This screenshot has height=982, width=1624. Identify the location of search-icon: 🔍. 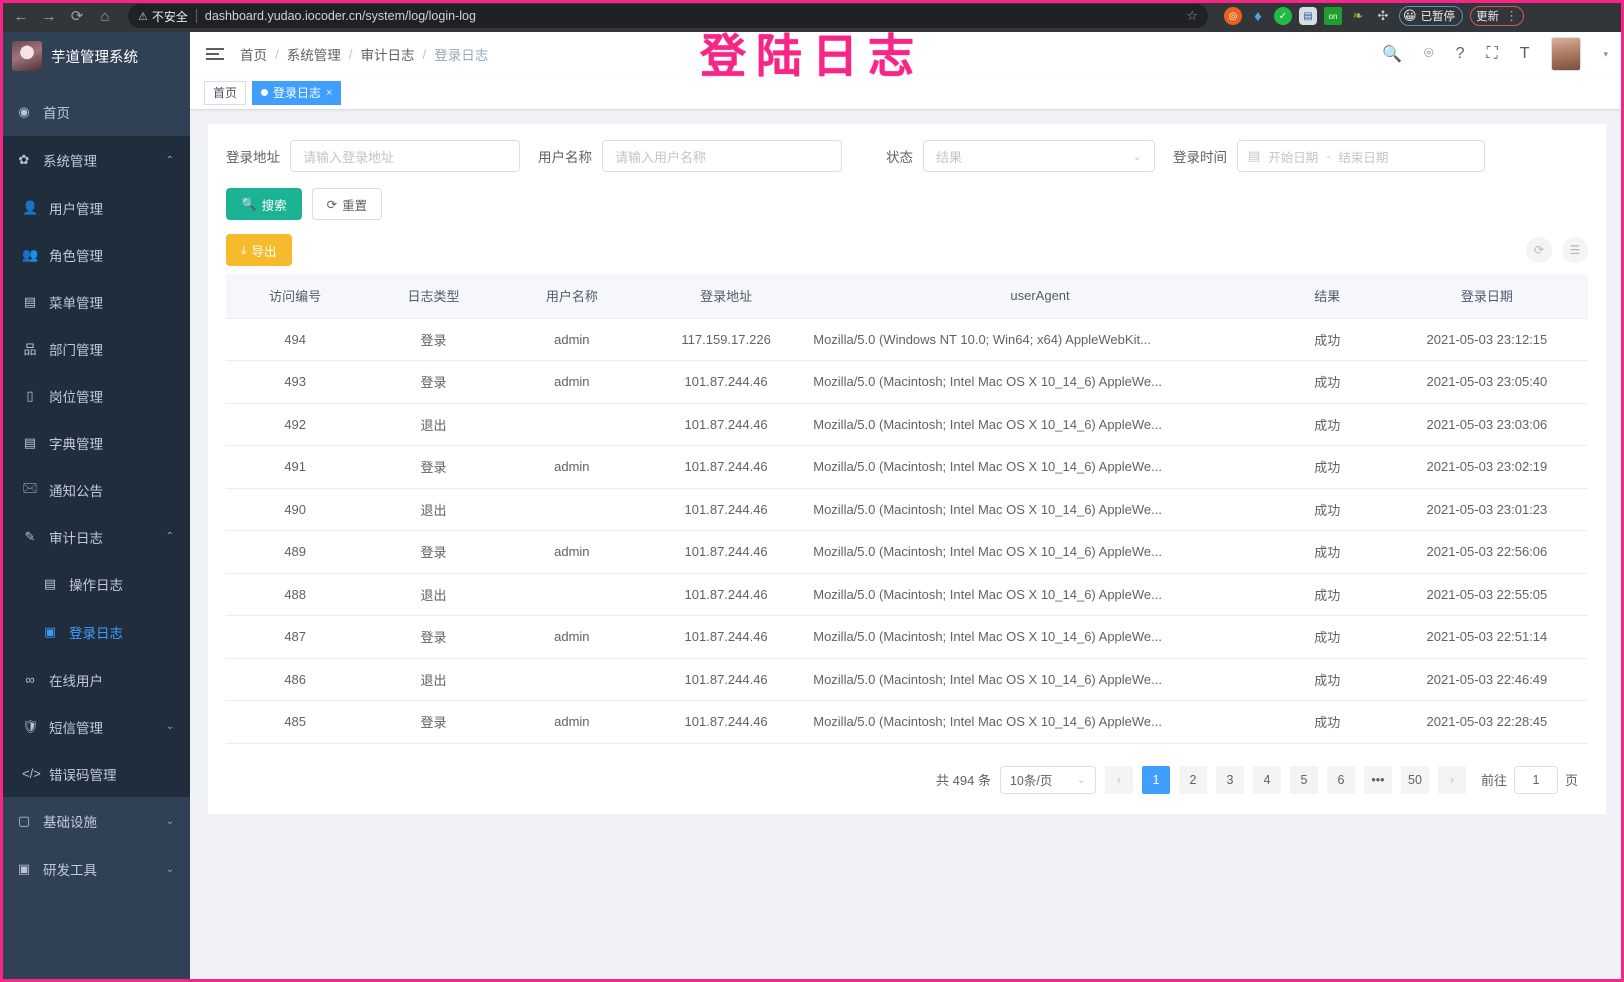
(1392, 54).